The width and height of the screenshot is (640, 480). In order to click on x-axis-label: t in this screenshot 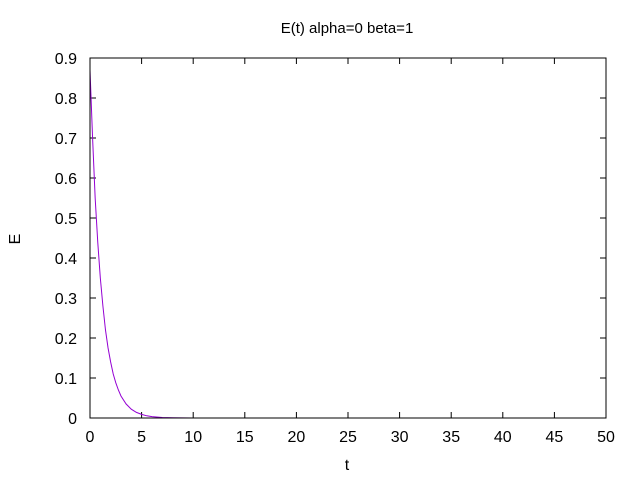, I will do `click(347, 465)`.